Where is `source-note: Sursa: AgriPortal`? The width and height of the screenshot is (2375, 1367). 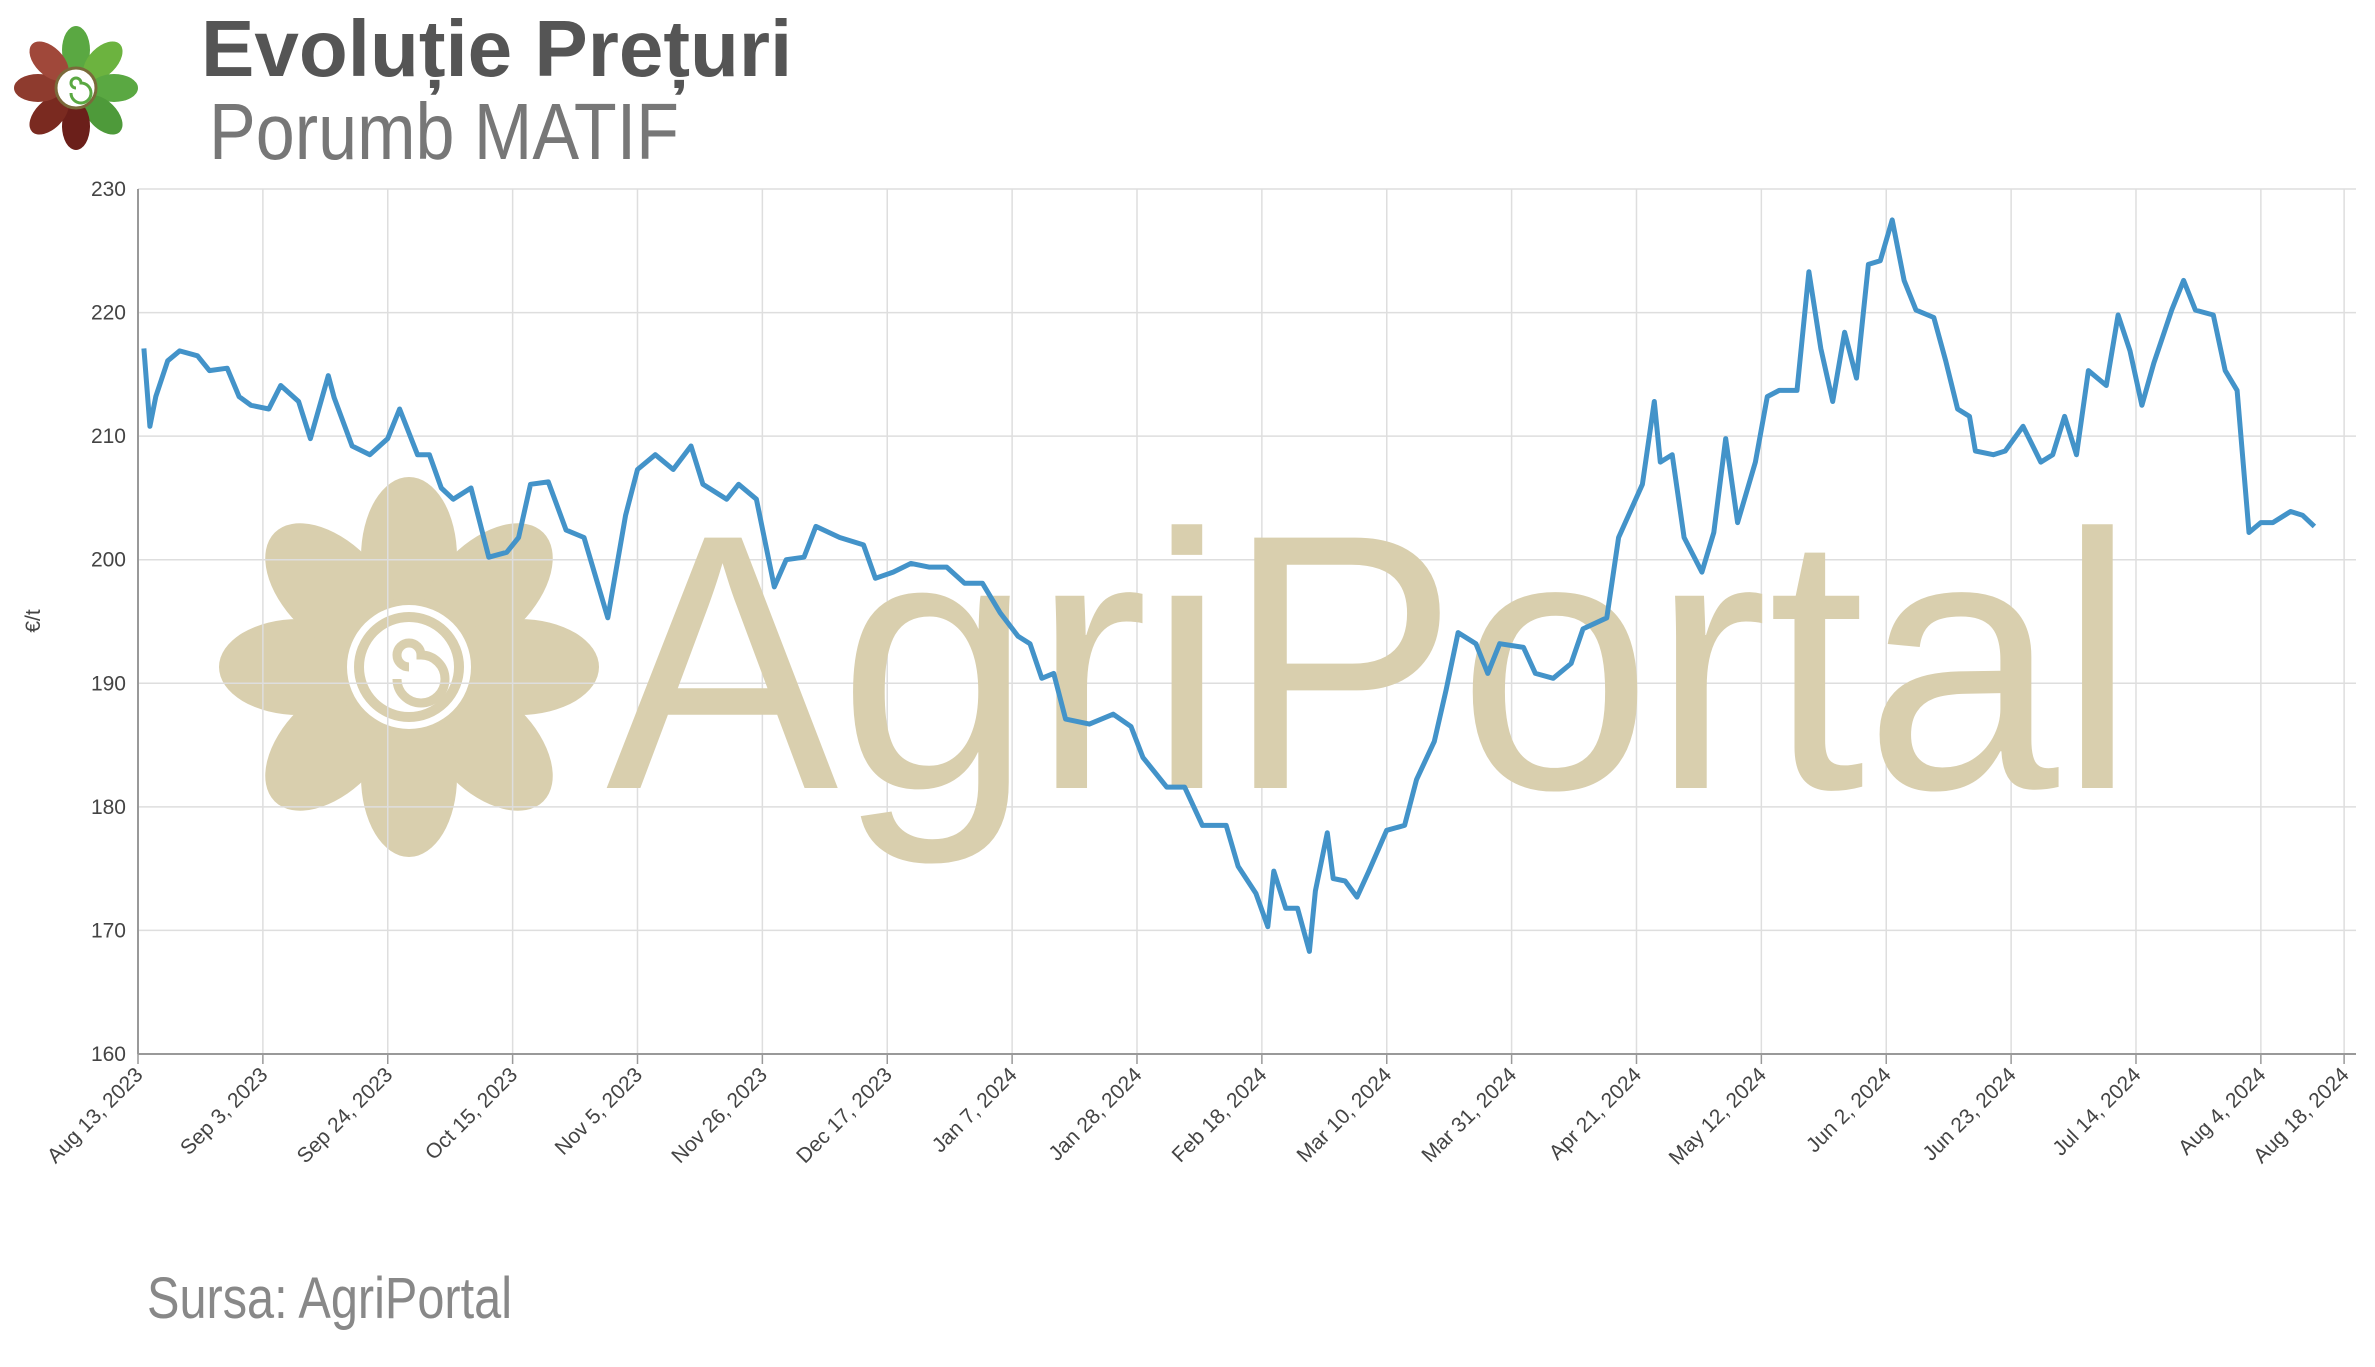
source-note: Sursa: AgriPortal is located at coordinates (329, 1298).